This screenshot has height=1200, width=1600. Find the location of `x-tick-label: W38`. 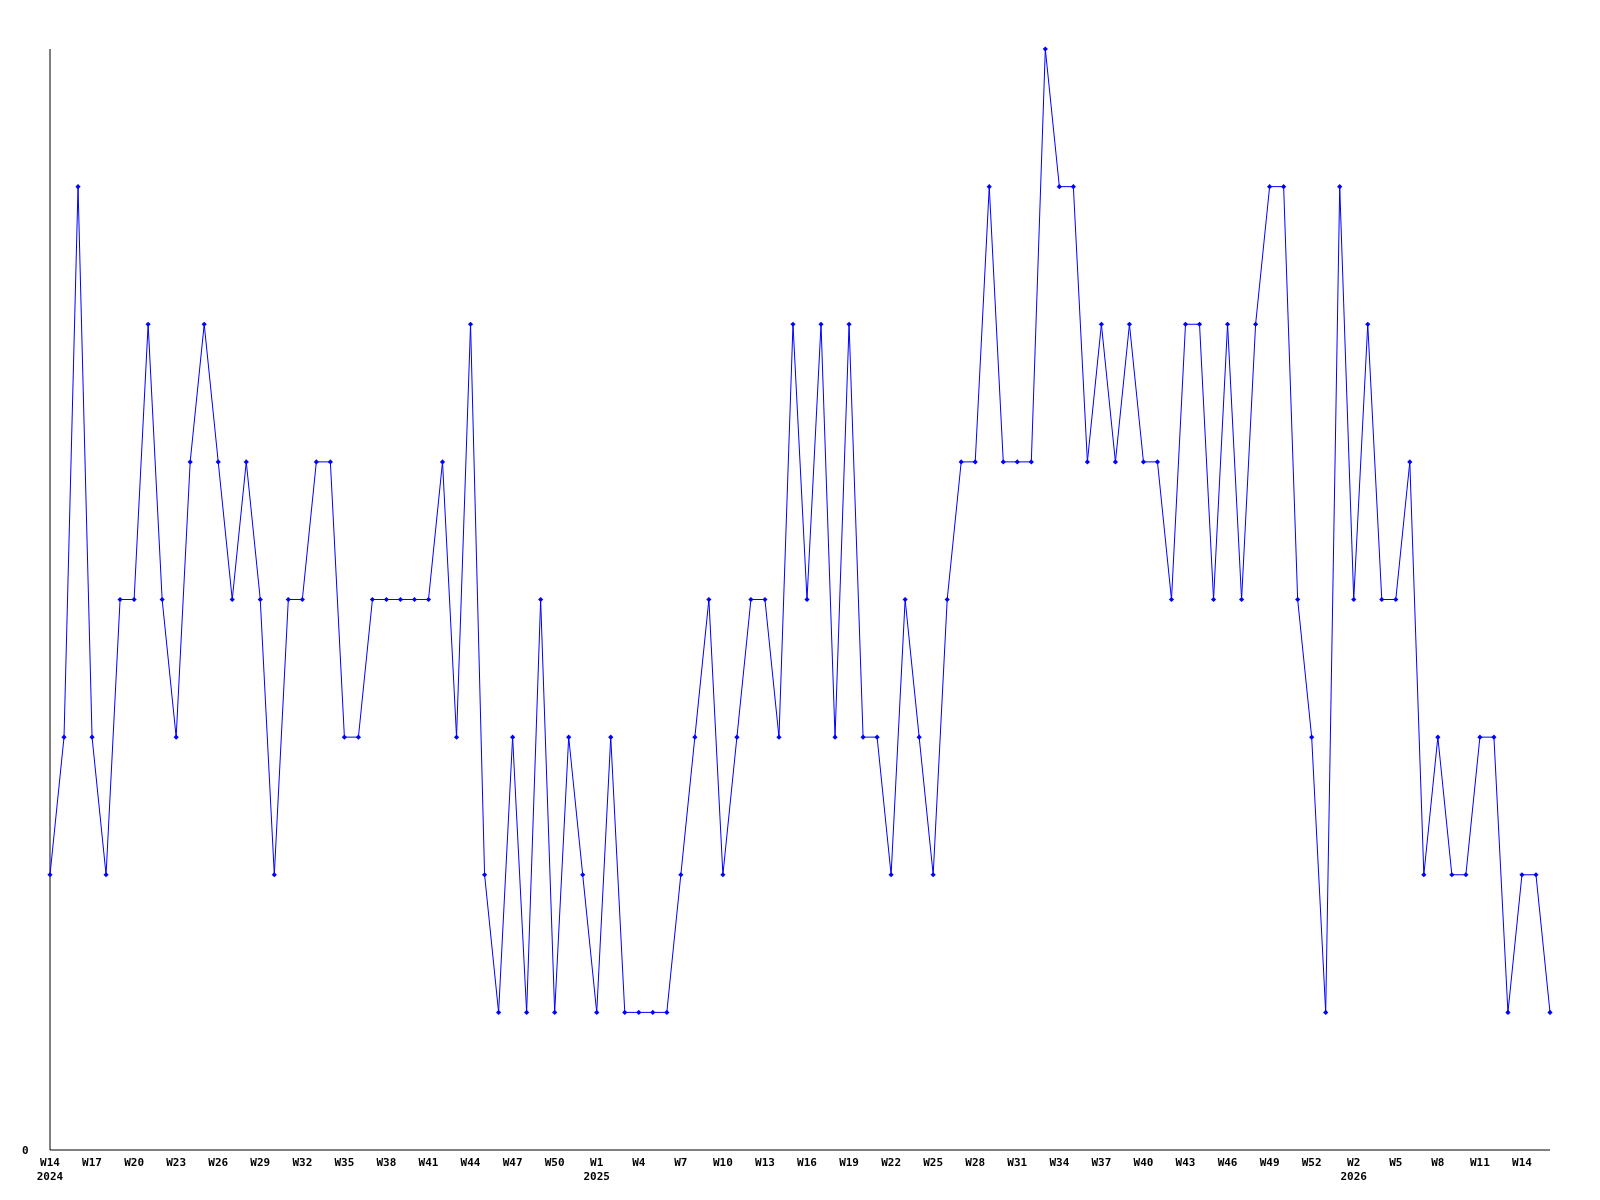

x-tick-label: W38 is located at coordinates (386, 1162).